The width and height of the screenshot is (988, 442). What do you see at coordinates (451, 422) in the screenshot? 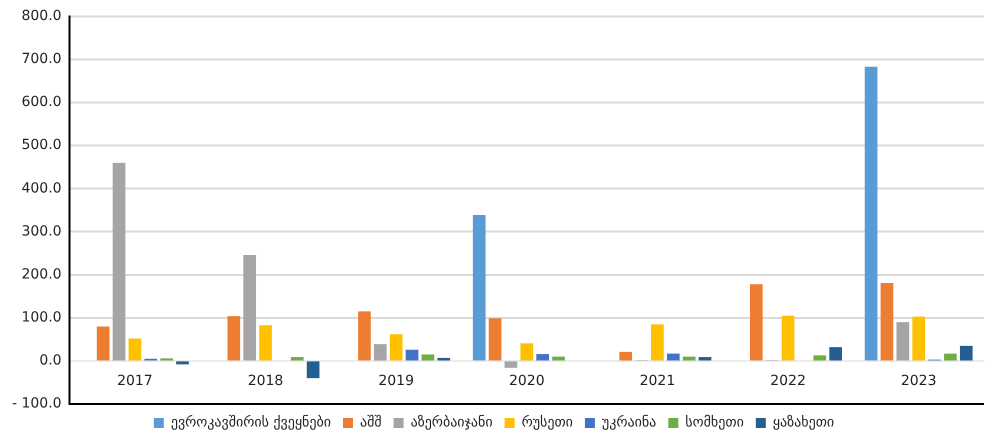
I see `legend-label: აზერბაიჯანი` at bounding box center [451, 422].